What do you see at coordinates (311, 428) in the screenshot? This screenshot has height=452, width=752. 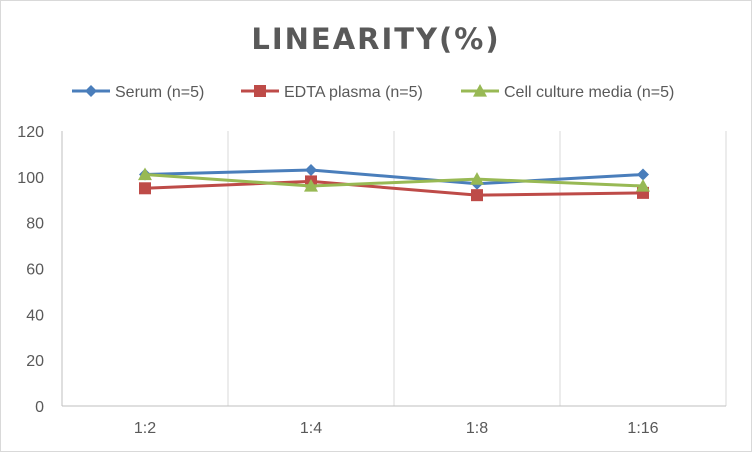 I see `x-tick-label: 1:4` at bounding box center [311, 428].